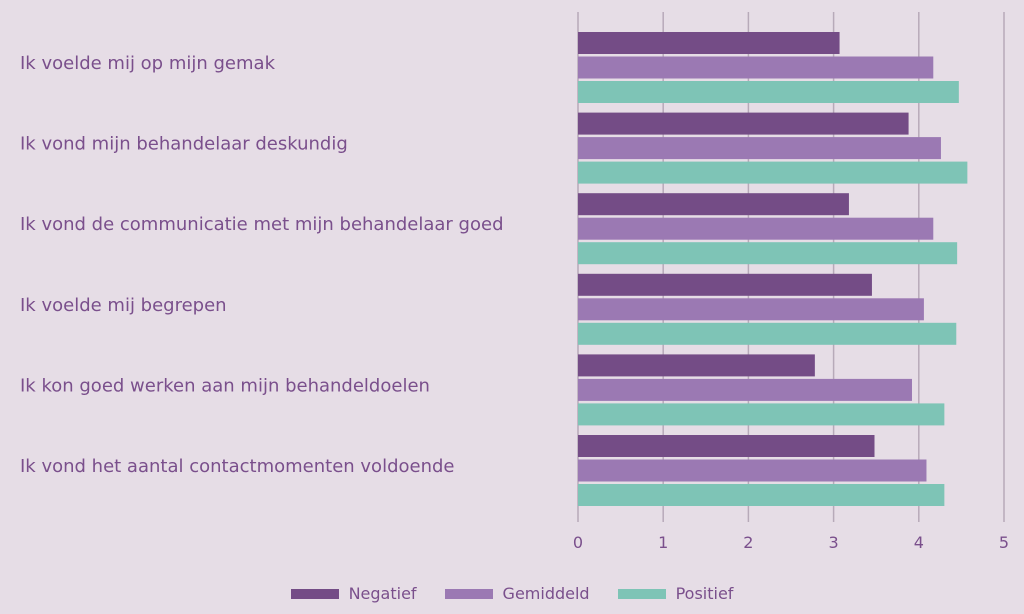 This screenshot has height=614, width=1024. I want to click on legend: Negatief Gemiddeld Positief, so click(512, 593).